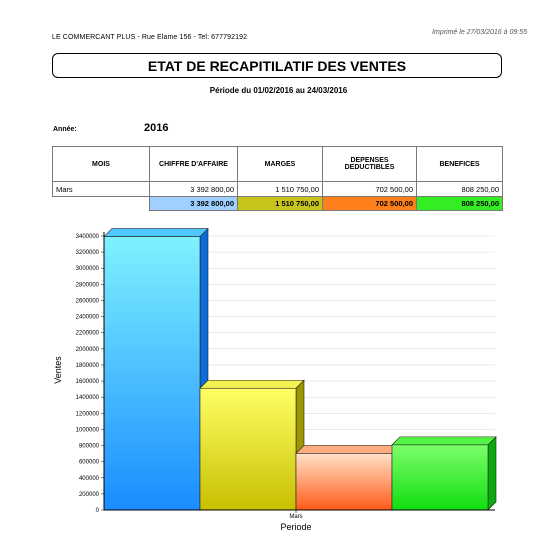 This screenshot has height=541, width=557. What do you see at coordinates (88, 398) in the screenshot?
I see `y-tick-label: 1400000` at bounding box center [88, 398].